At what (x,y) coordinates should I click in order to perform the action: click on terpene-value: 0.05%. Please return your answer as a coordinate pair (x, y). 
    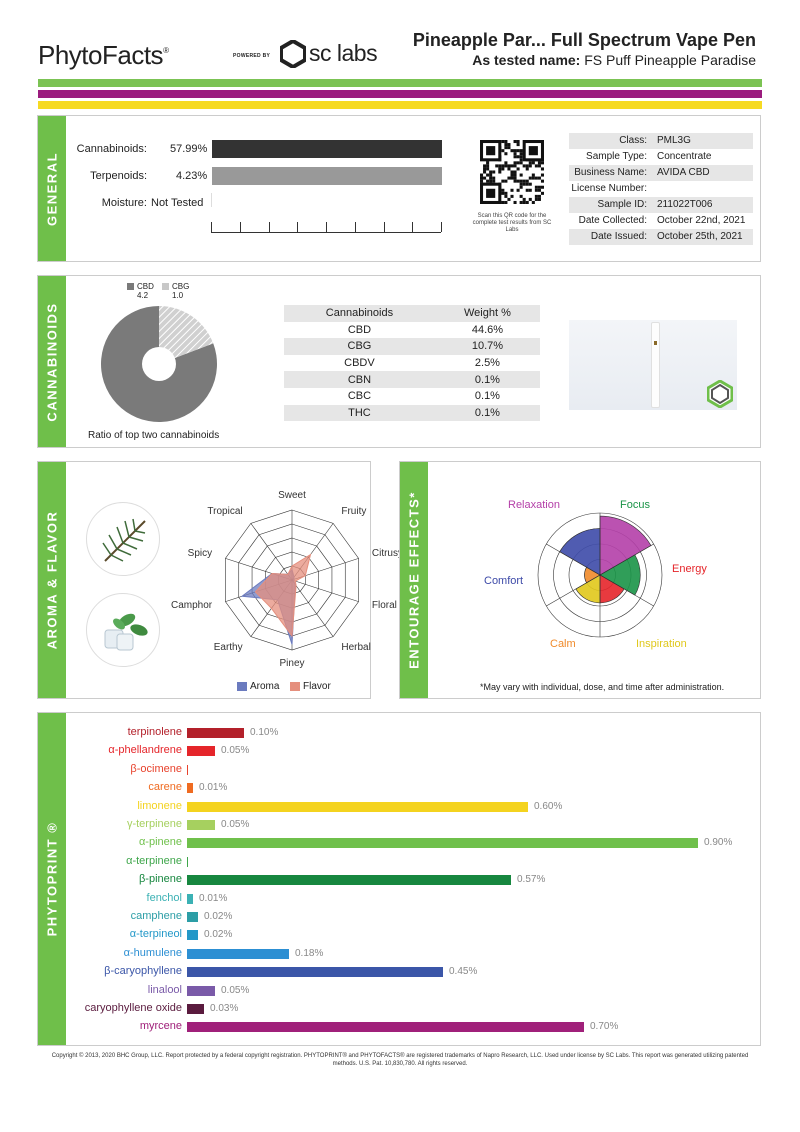
    Looking at the image, I should click on (235, 824).